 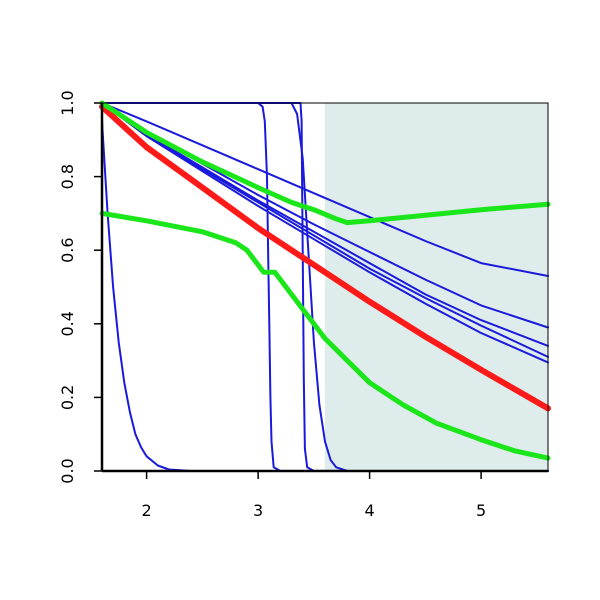 What do you see at coordinates (67, 323) in the screenshot?
I see `y-tick-label: 0.4` at bounding box center [67, 323].